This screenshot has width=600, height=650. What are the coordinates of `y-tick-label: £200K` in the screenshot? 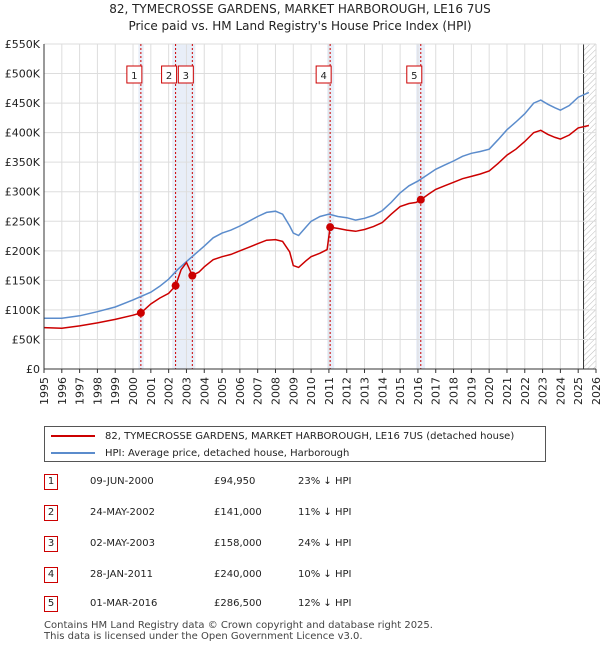 It's located at (23, 251).